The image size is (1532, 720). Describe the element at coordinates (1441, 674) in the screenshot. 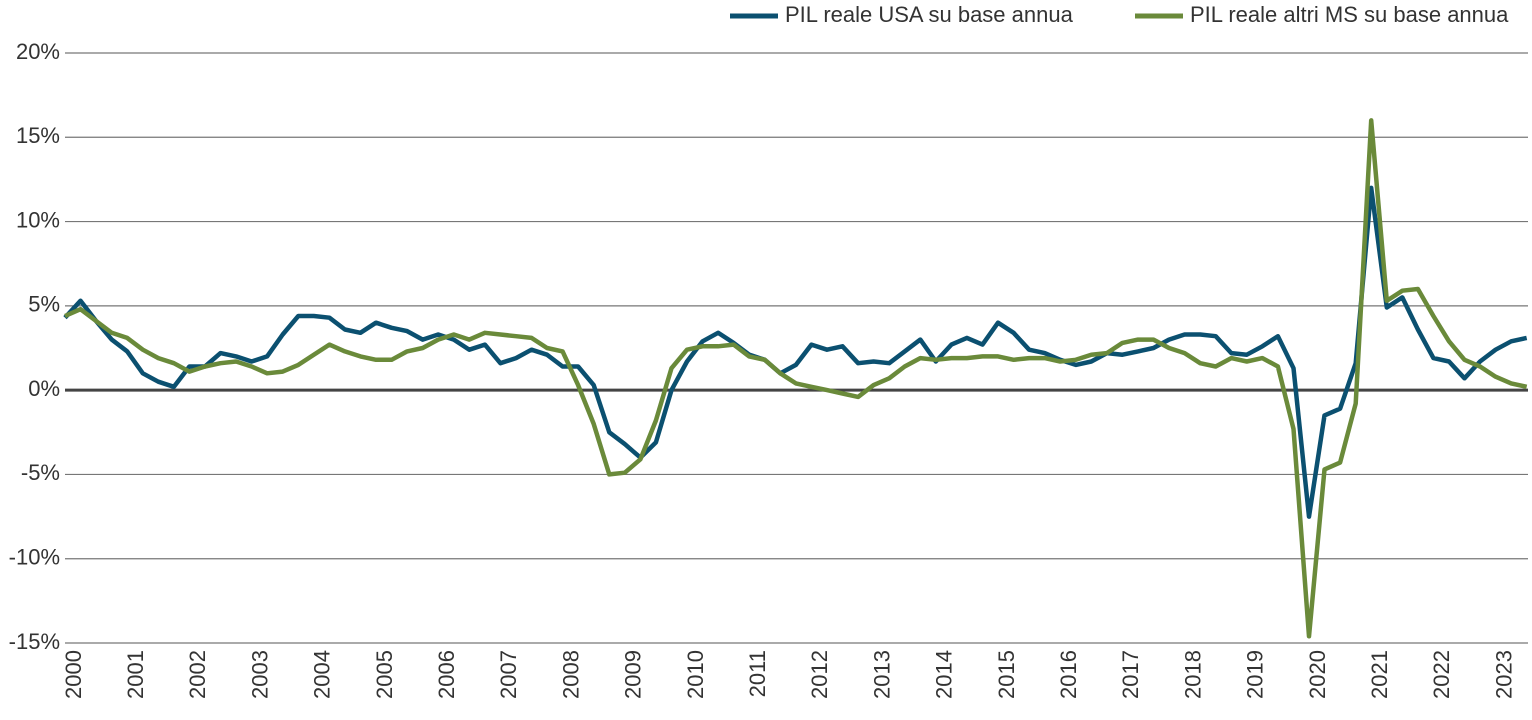

I see `x-tick-label: 2022` at that location.